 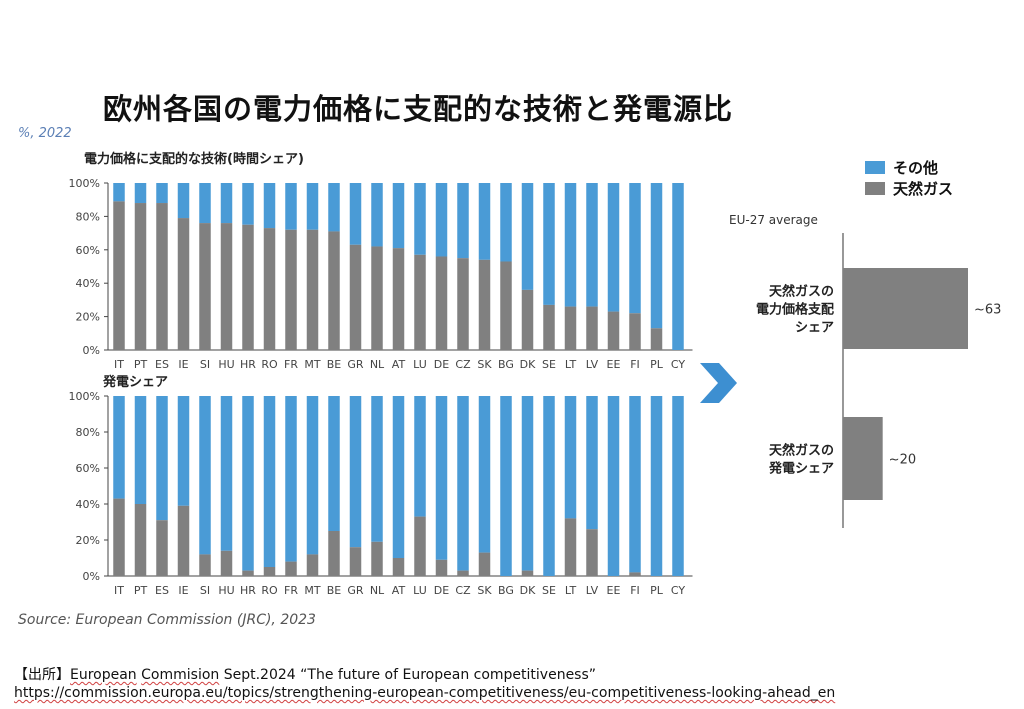 What do you see at coordinates (418, 109) in the screenshot?
I see `page-title: 欧州各国の電力価格に支配的な技術と発電源比` at bounding box center [418, 109].